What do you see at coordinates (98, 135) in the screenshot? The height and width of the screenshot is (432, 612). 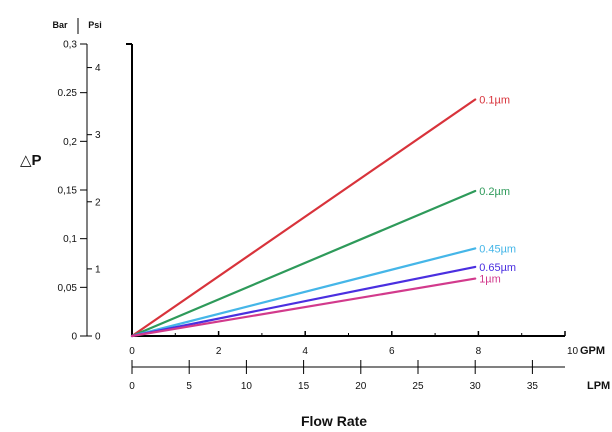 I see `psi-tick-label: 3` at bounding box center [98, 135].